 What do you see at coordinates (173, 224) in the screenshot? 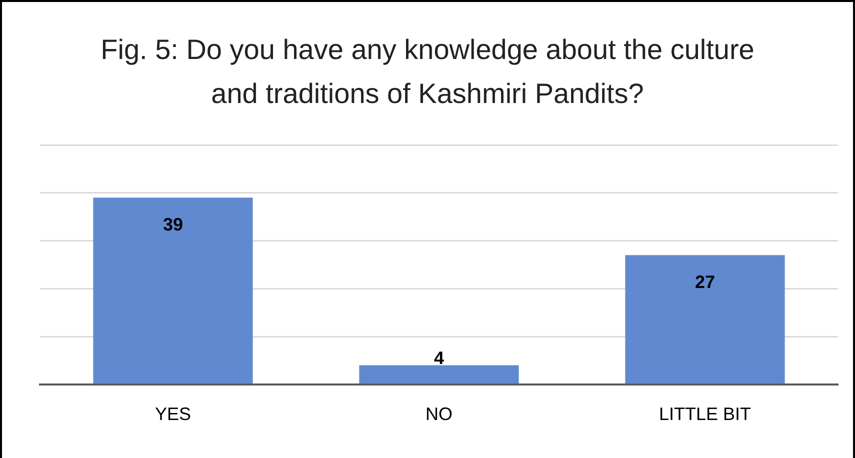
I see `data-label: 39` at bounding box center [173, 224].